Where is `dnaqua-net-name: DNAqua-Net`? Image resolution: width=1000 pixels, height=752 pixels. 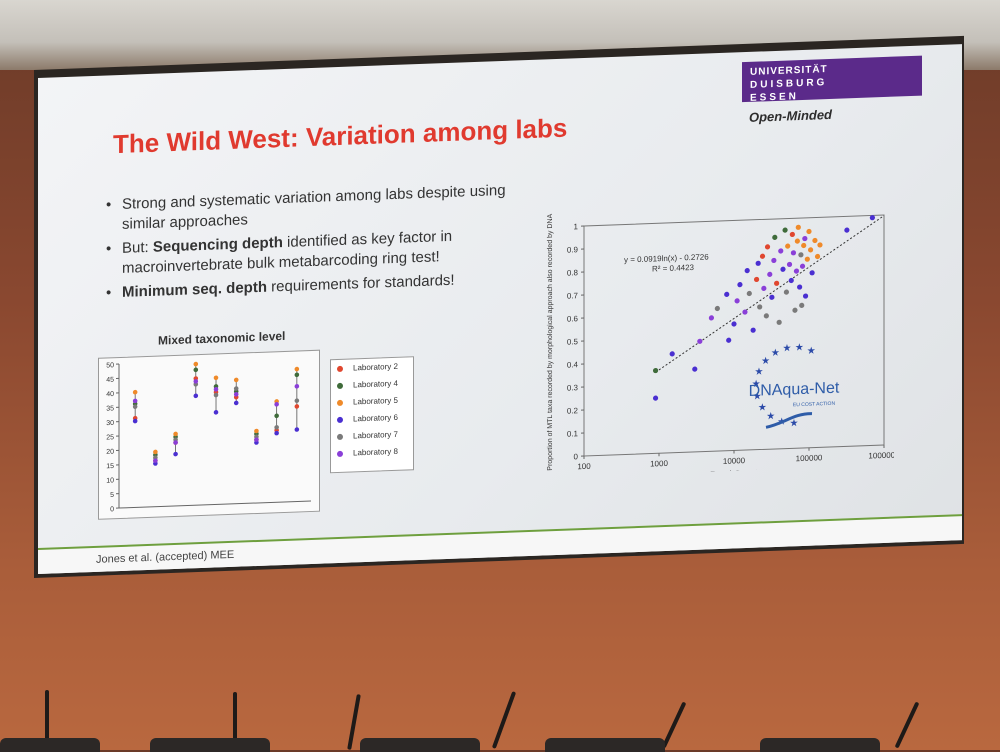 dnaqua-net-name: DNAqua-Net is located at coordinates (794, 390).